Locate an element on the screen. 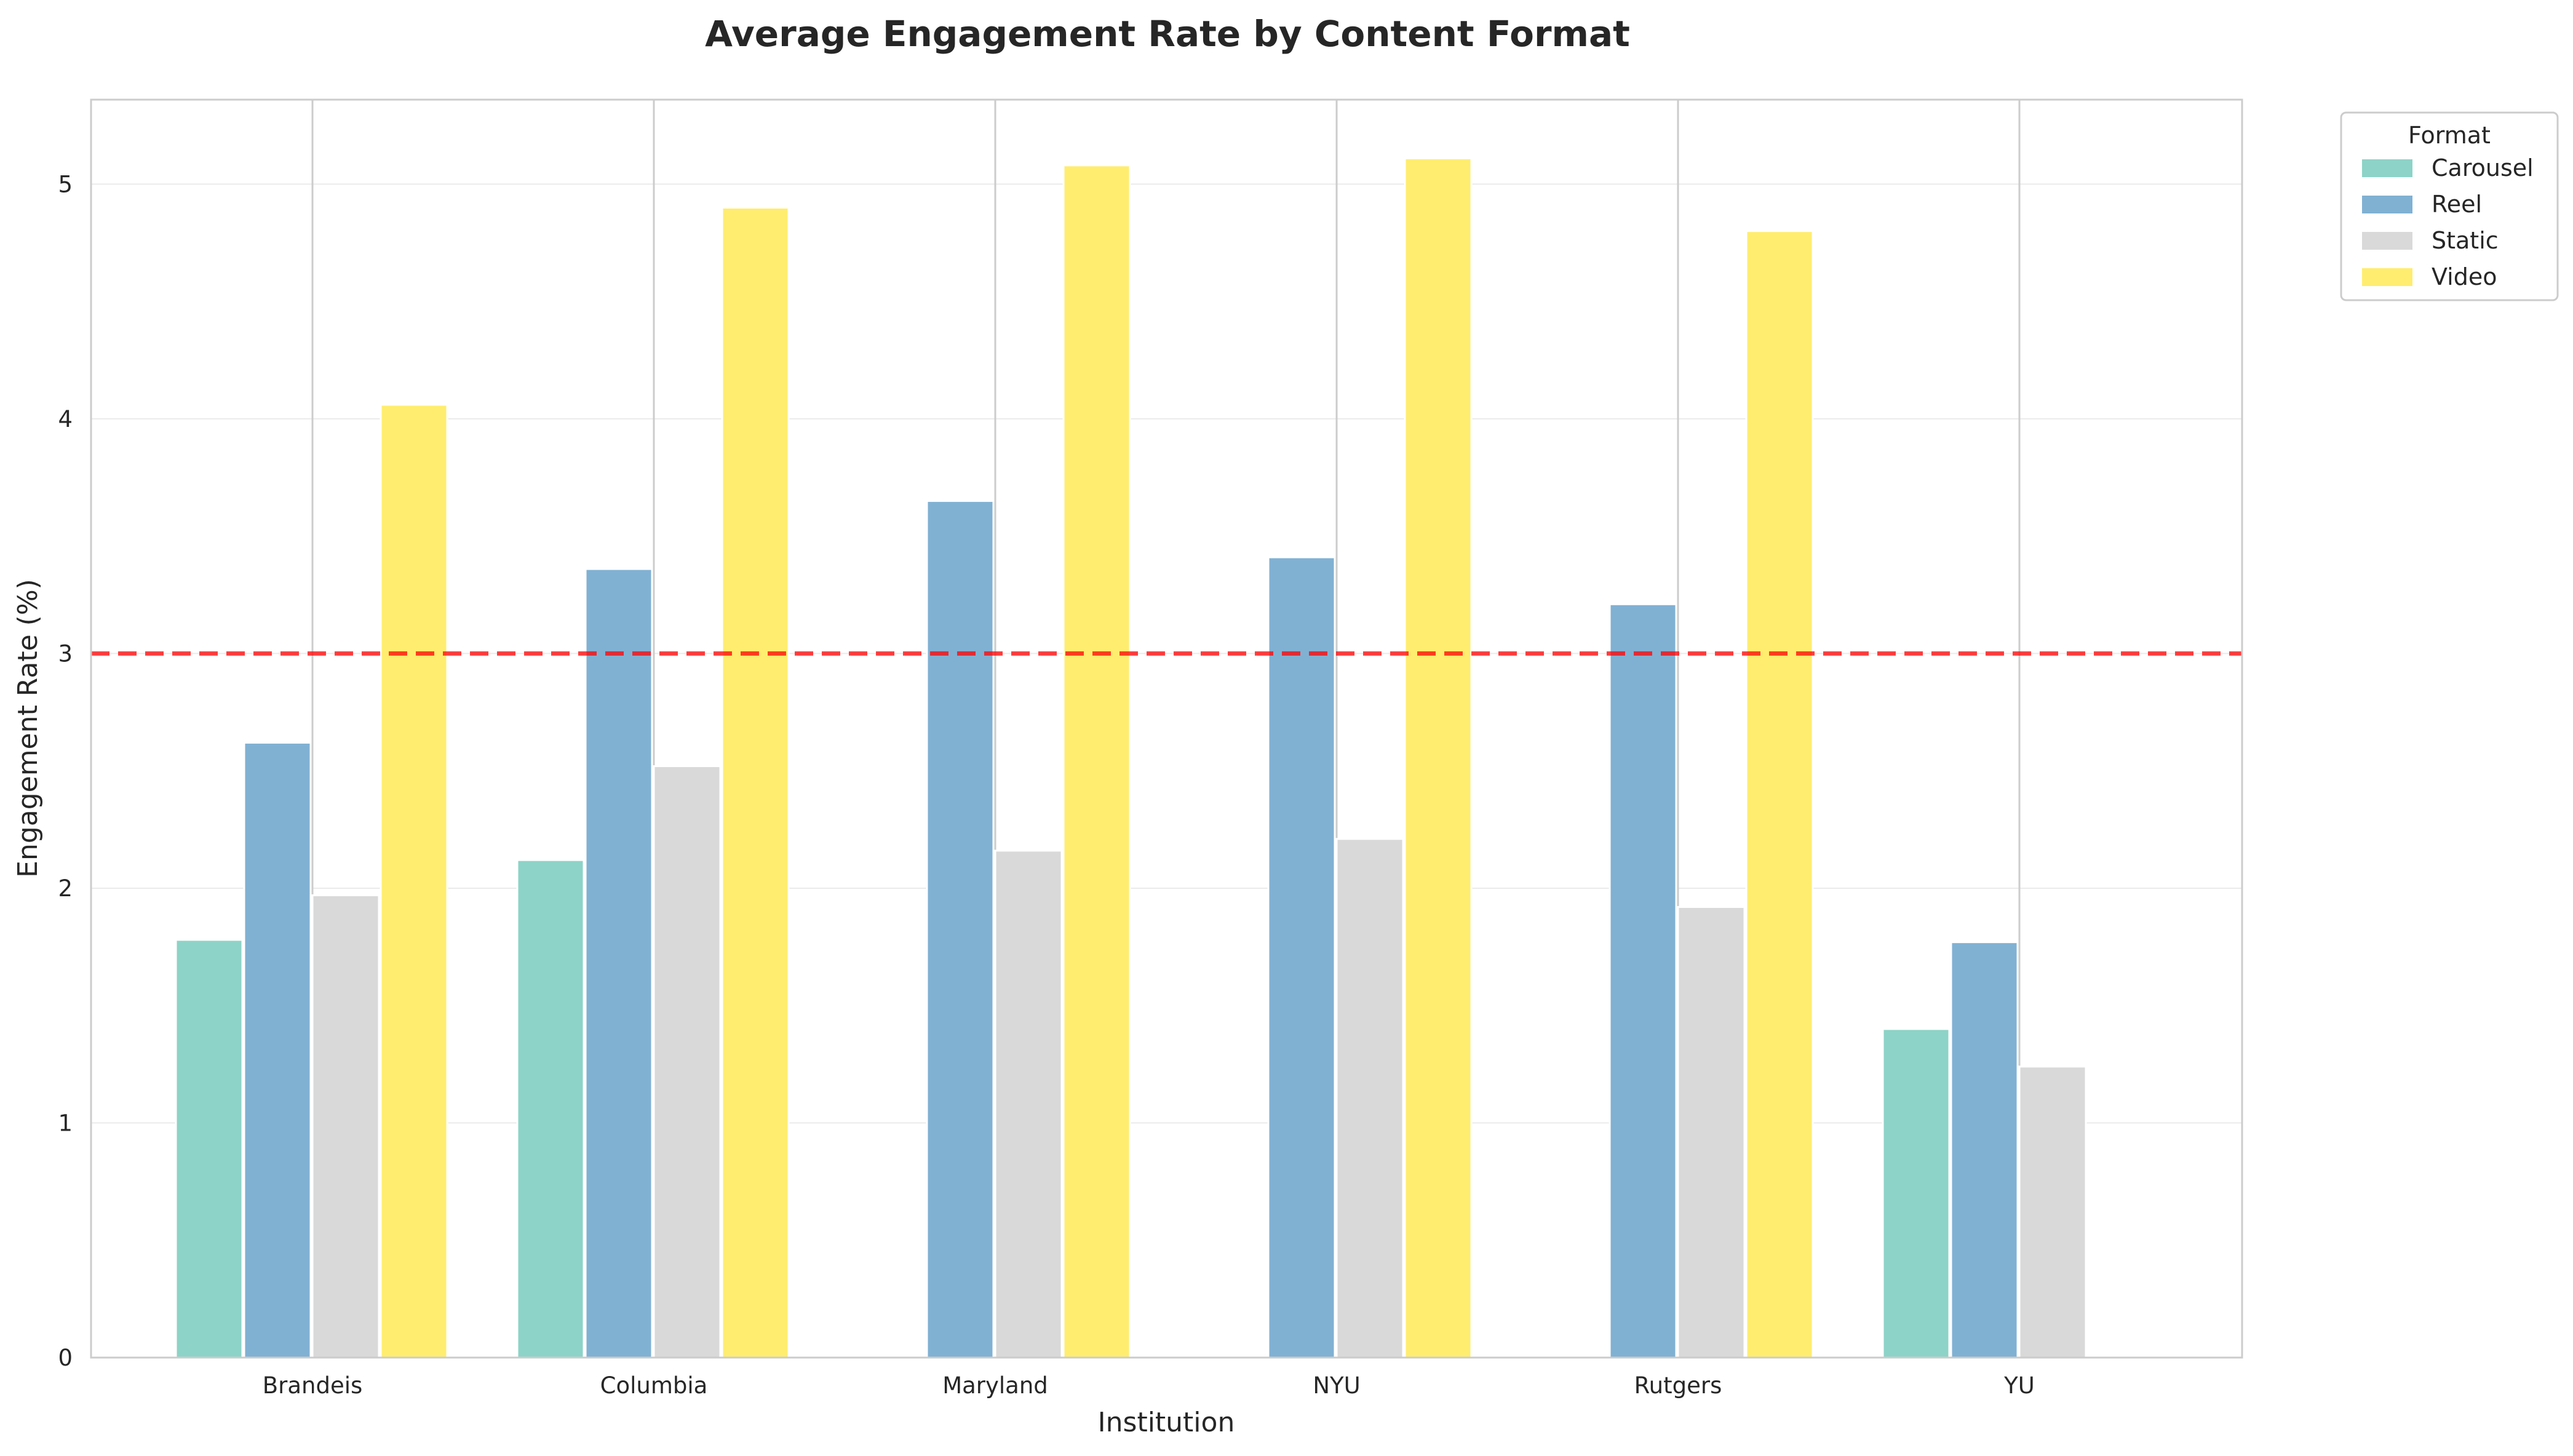 The height and width of the screenshot is (1456, 2573). bar-static-nyu is located at coordinates (1369, 1098).